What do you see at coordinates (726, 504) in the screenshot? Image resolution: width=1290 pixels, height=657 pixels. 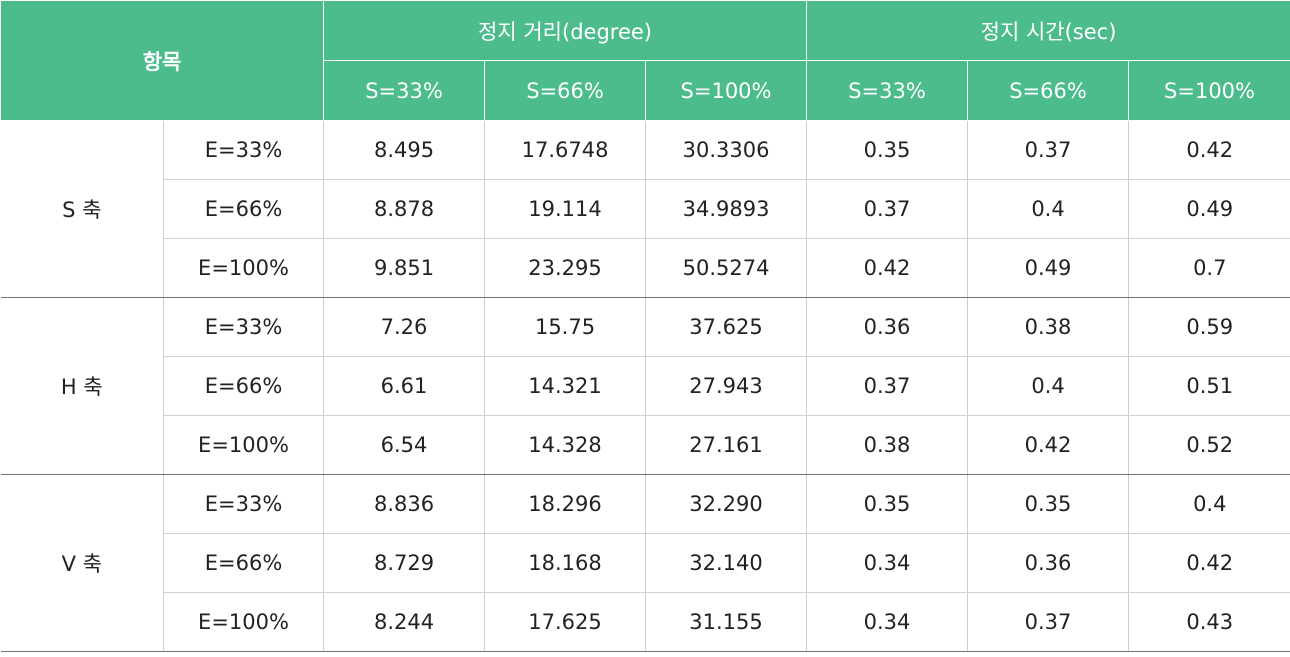 I see `value-cell: 32.290` at bounding box center [726, 504].